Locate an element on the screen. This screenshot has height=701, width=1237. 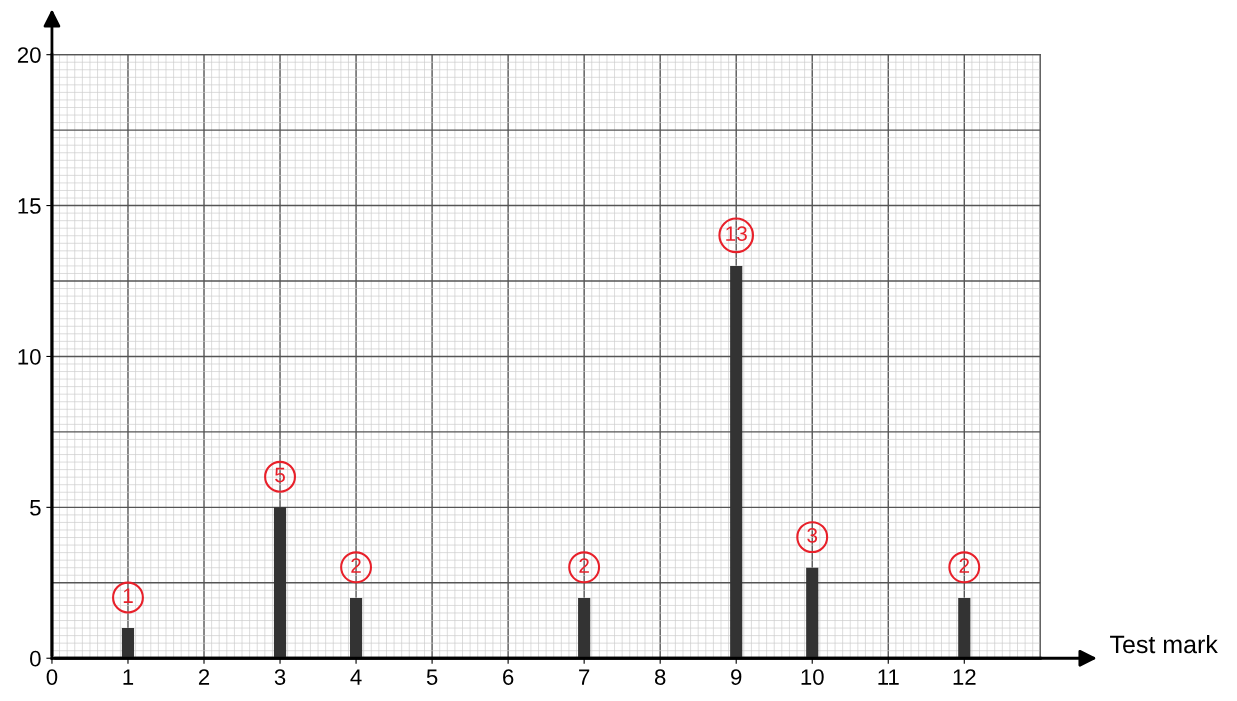
x-tick-label: 0 is located at coordinates (52, 677).